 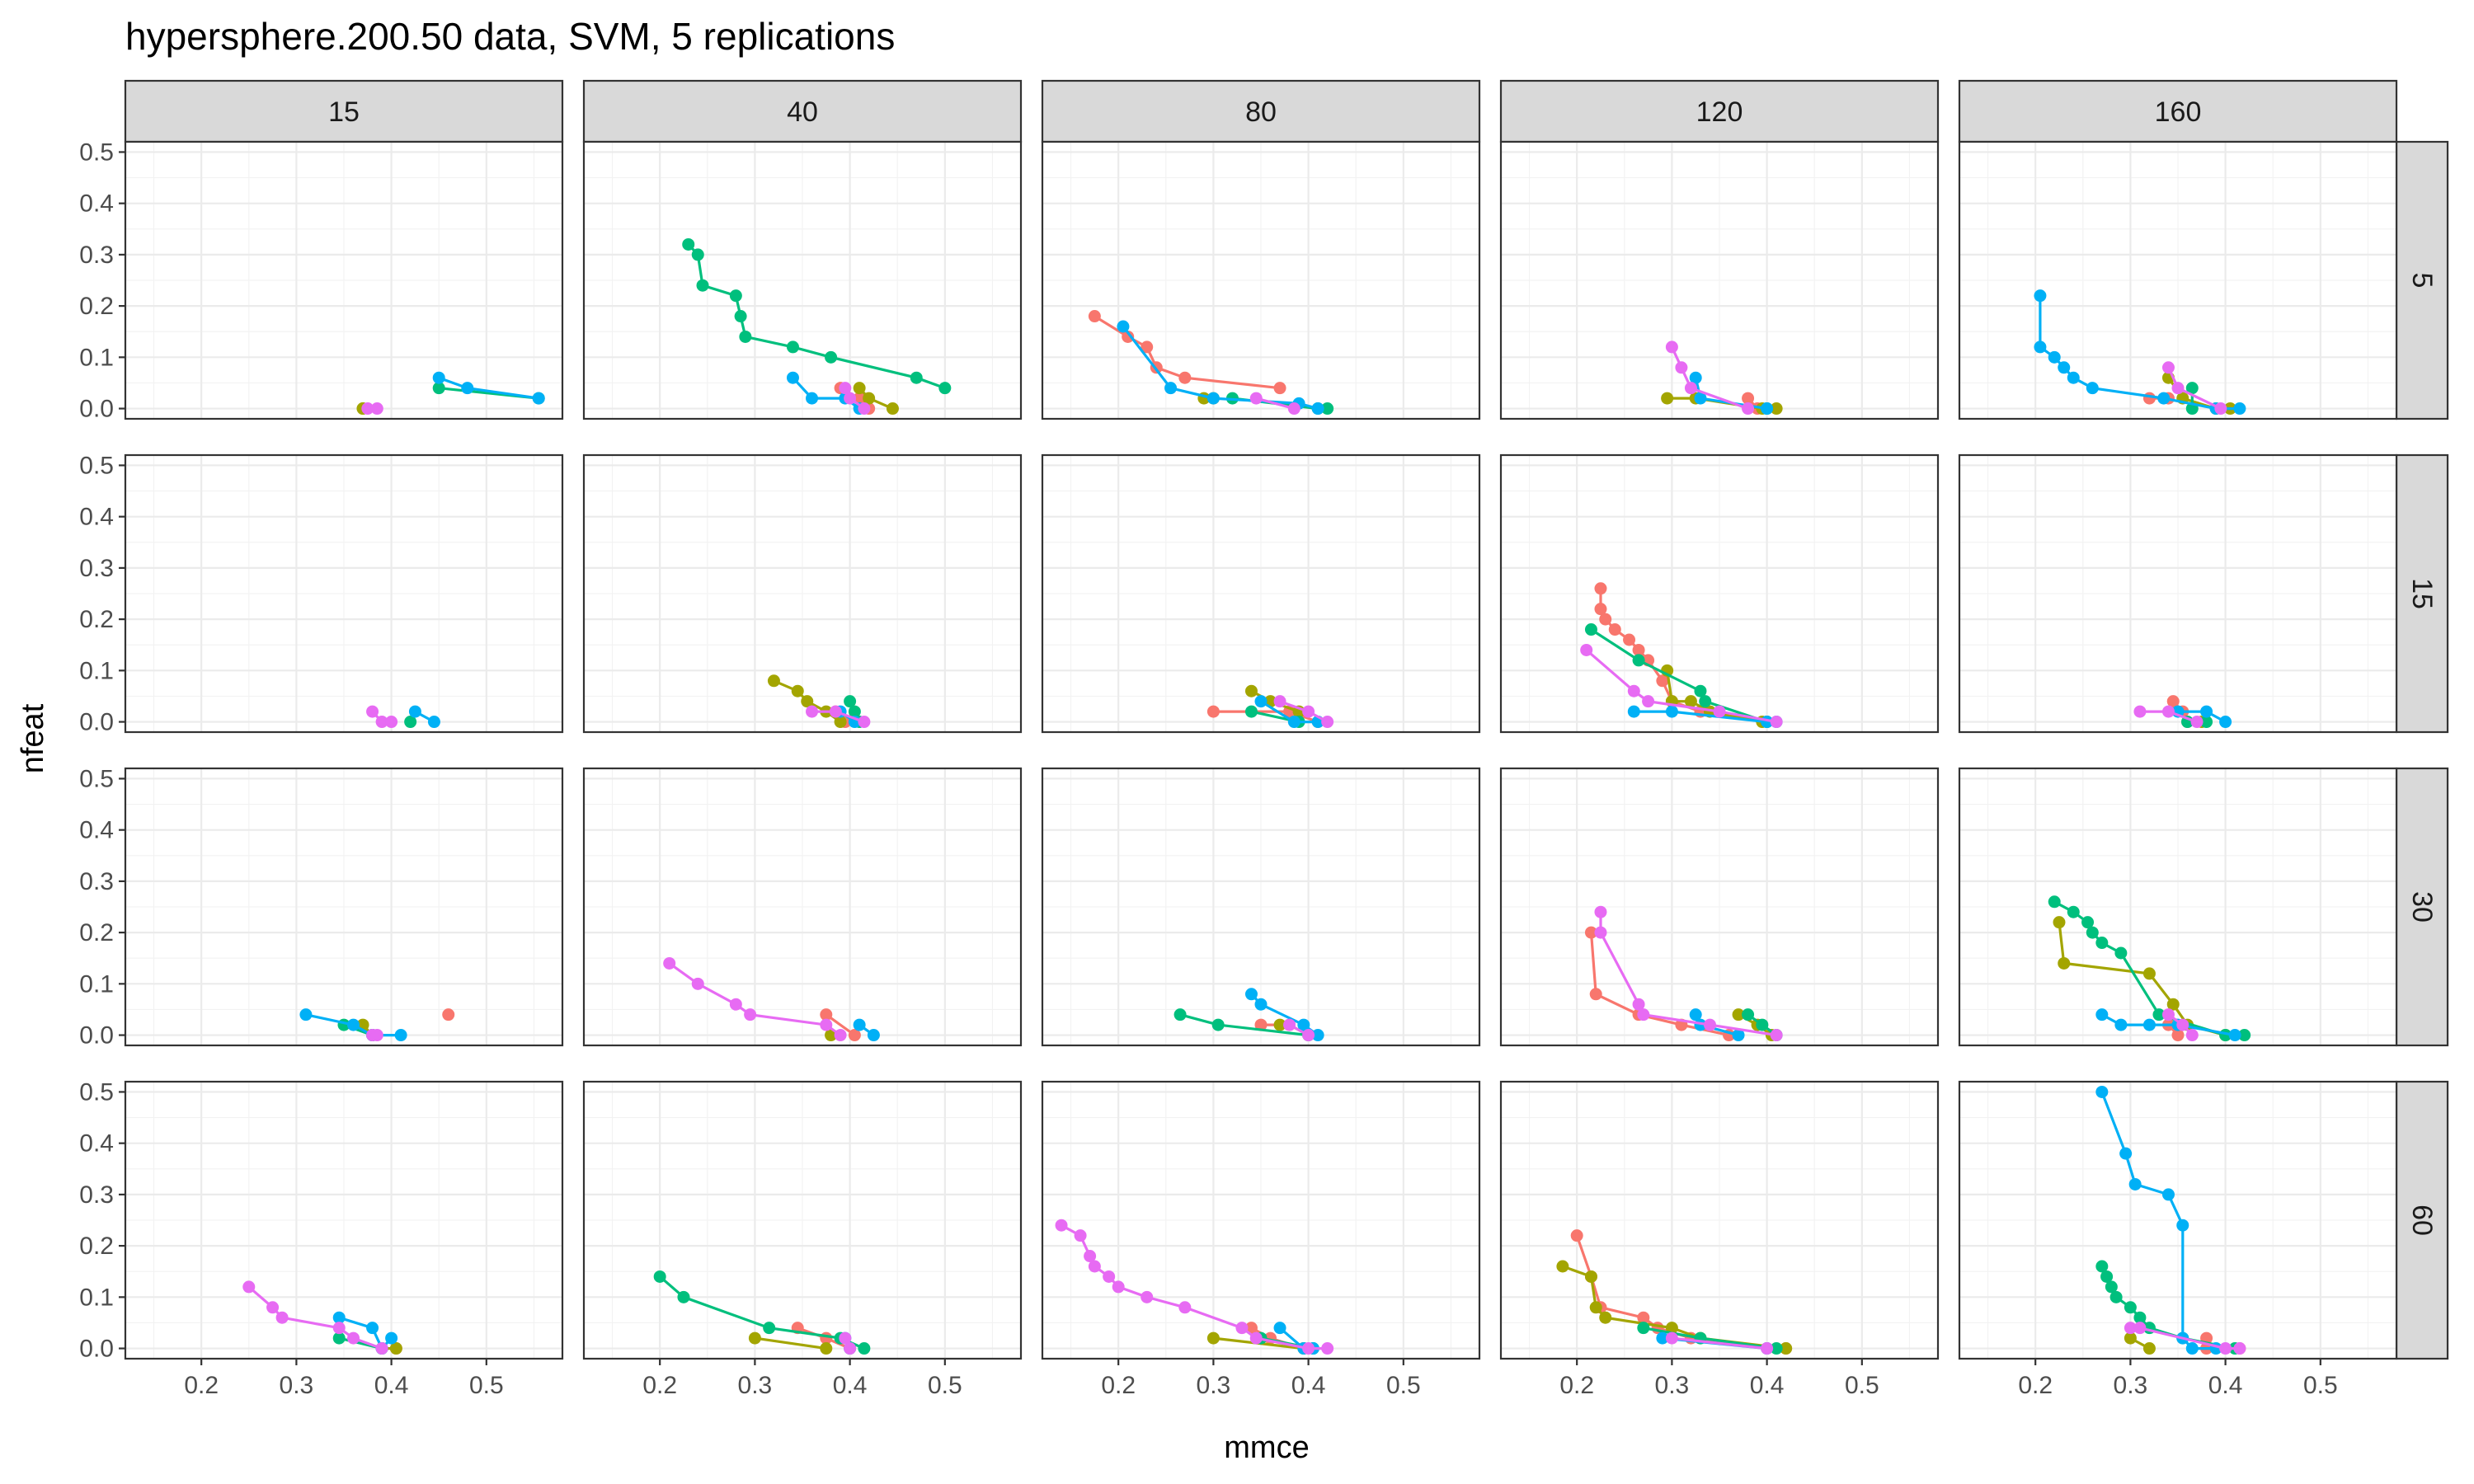 I want to click on y-tick-label: 0.4, so click(x=96, y=517).